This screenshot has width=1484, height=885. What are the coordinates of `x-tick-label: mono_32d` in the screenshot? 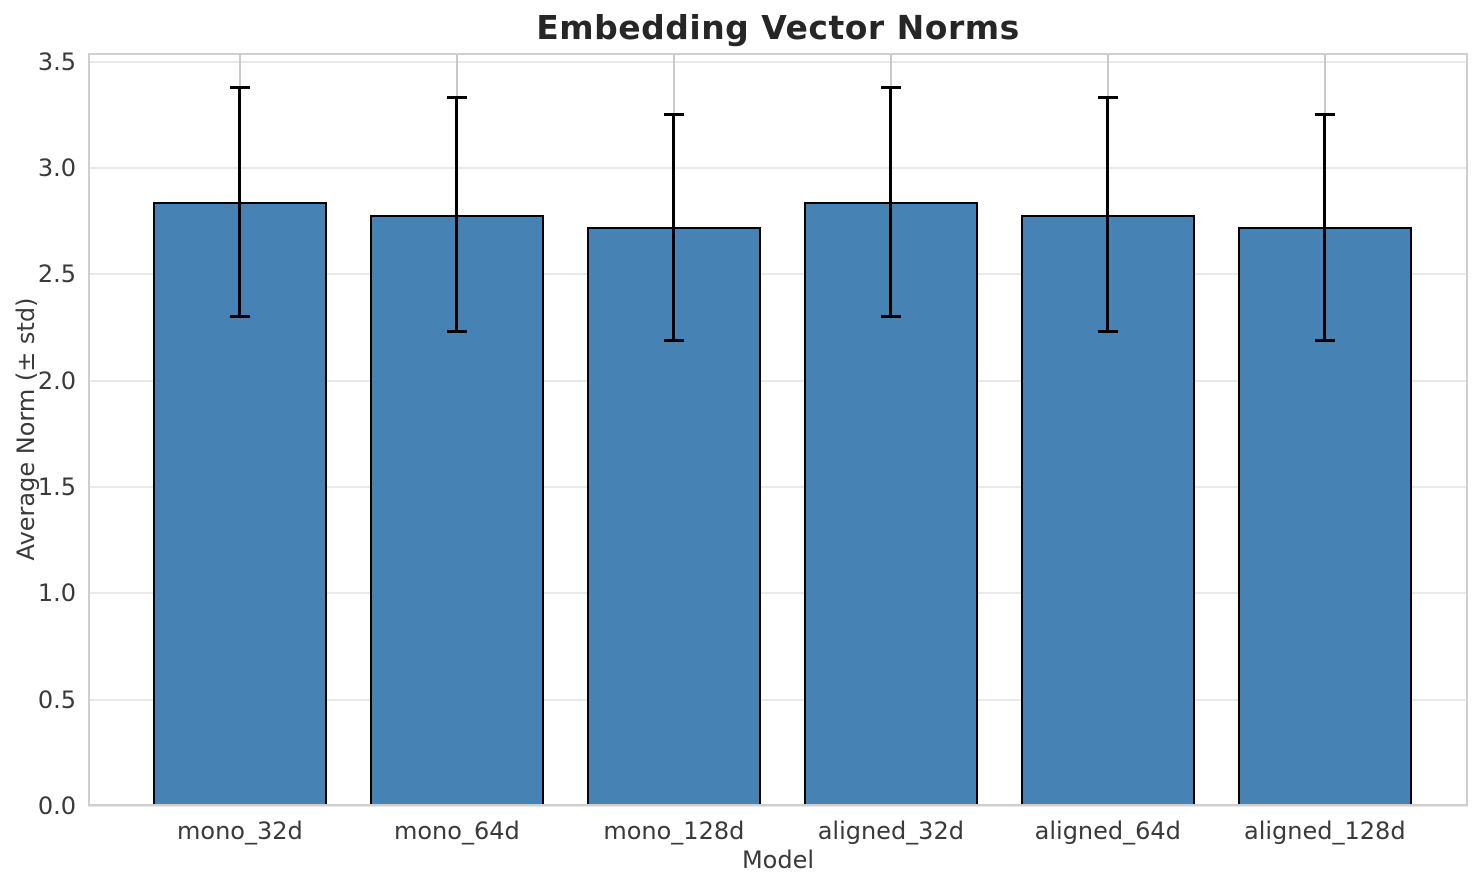 It's located at (240, 831).